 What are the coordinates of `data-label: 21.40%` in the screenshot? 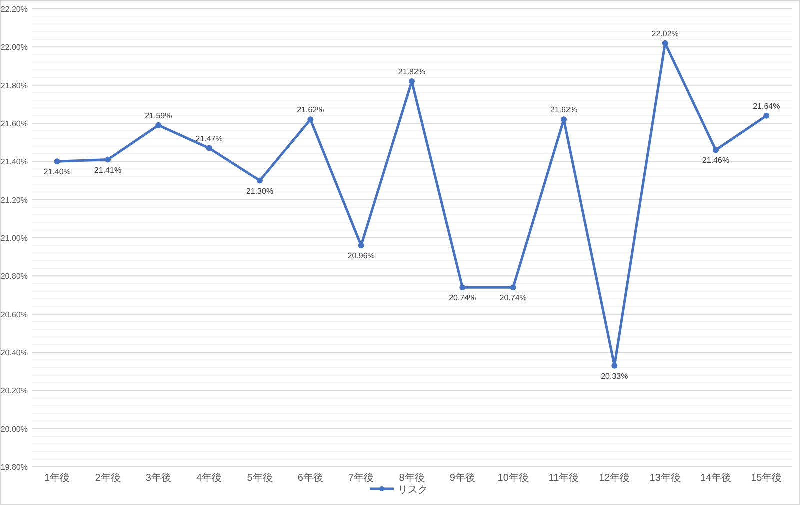 It's located at (57, 172).